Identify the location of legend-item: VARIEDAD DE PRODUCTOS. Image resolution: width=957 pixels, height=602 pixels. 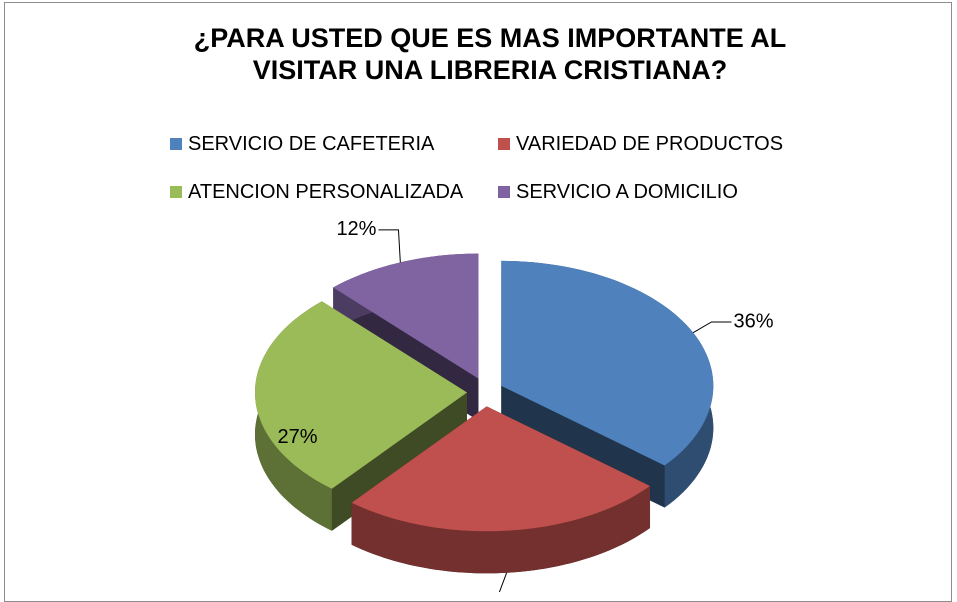
(668, 144).